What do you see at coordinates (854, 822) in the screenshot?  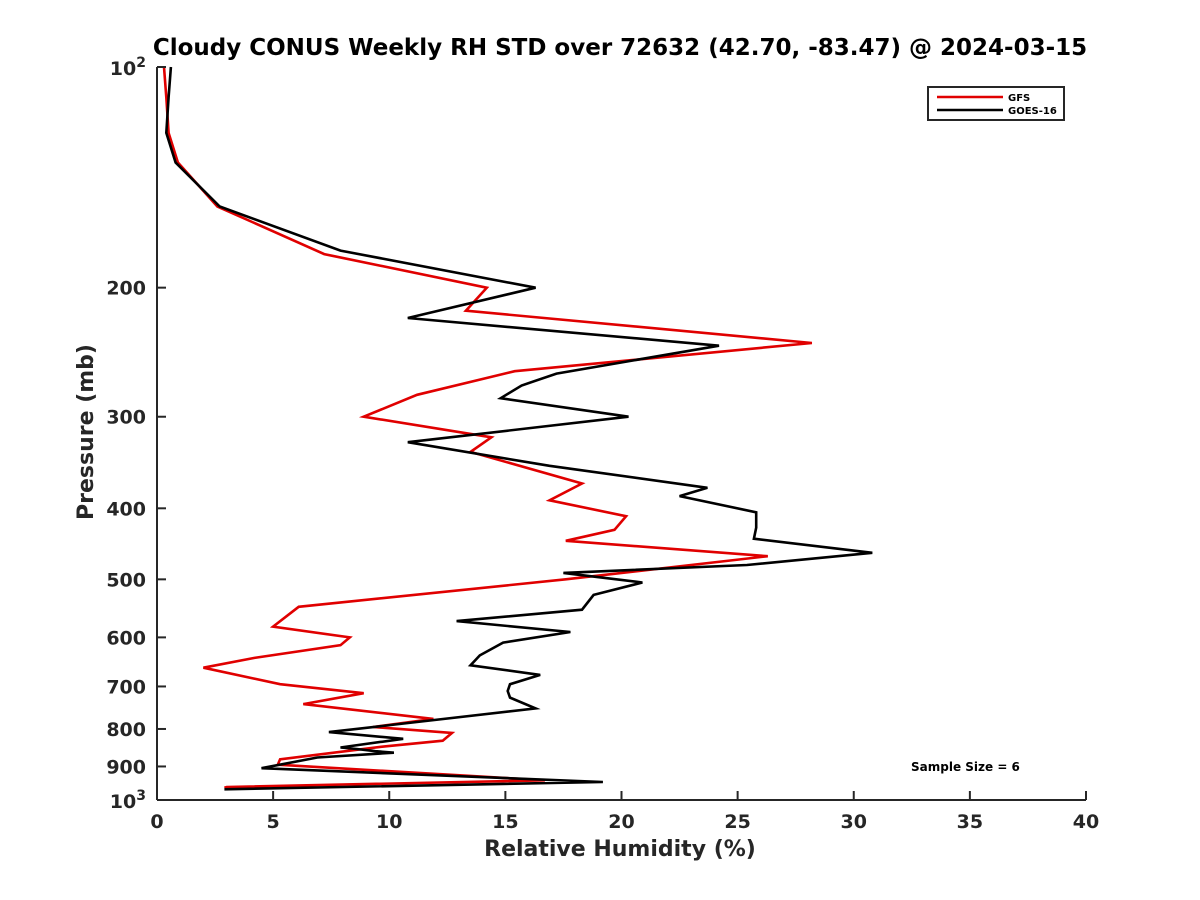 I see `x-tick-label: 30` at bounding box center [854, 822].